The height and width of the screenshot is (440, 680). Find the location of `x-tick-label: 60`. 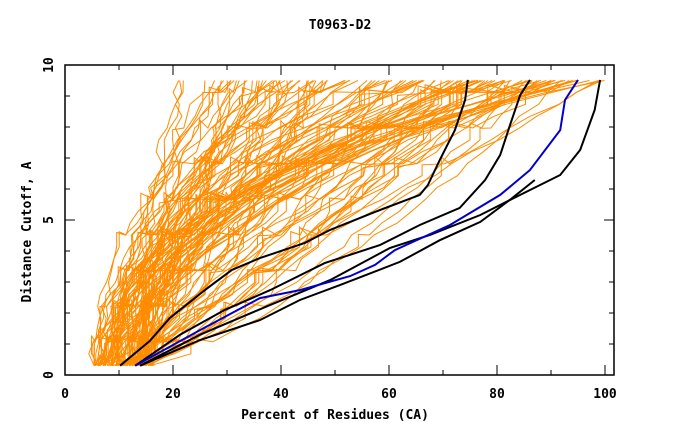

x-tick-label: 60 is located at coordinates (389, 394).